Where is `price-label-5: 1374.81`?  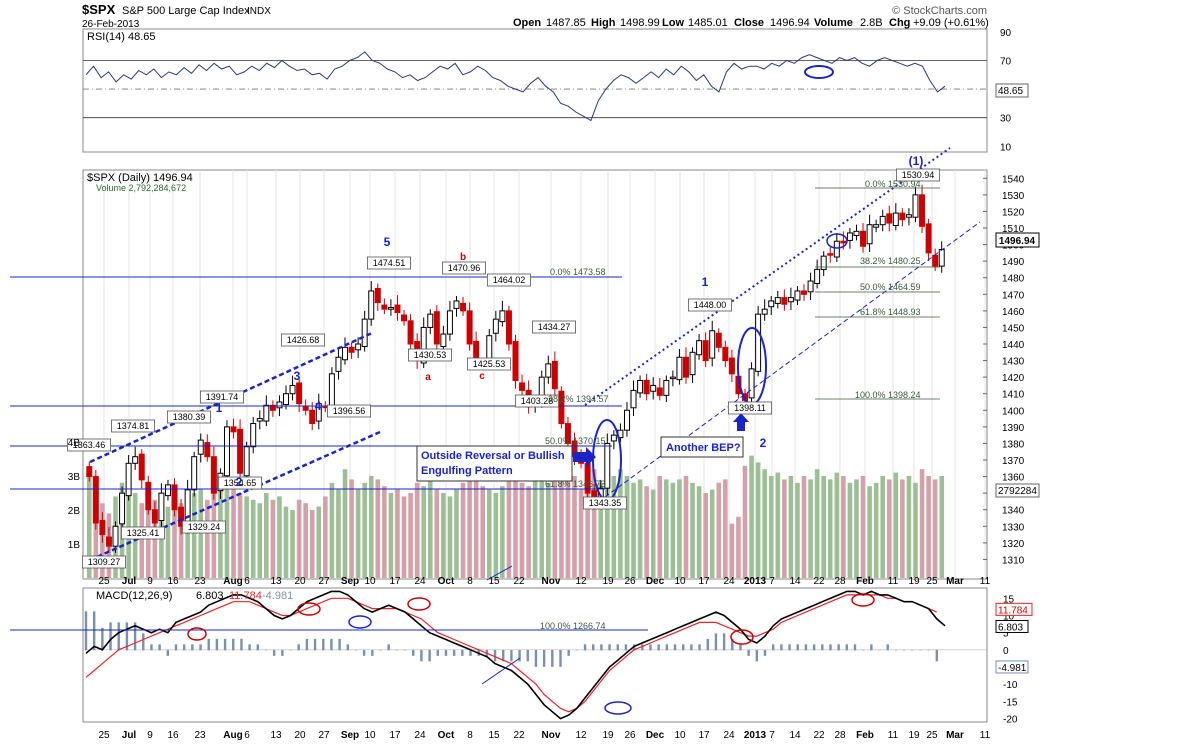
price-label-5: 1374.81 is located at coordinates (133, 426).